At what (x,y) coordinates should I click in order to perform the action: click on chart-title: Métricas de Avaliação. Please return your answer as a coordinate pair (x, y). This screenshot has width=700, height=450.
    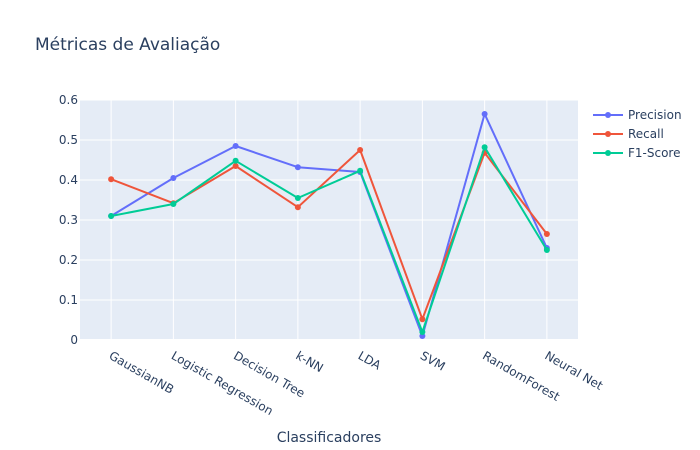
    Looking at the image, I should click on (127, 45).